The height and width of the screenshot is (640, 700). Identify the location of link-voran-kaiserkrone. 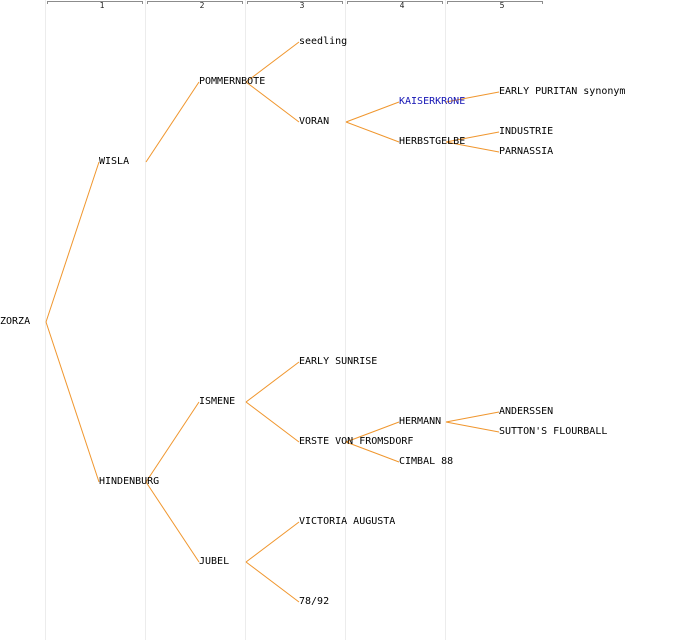
(372, 112).